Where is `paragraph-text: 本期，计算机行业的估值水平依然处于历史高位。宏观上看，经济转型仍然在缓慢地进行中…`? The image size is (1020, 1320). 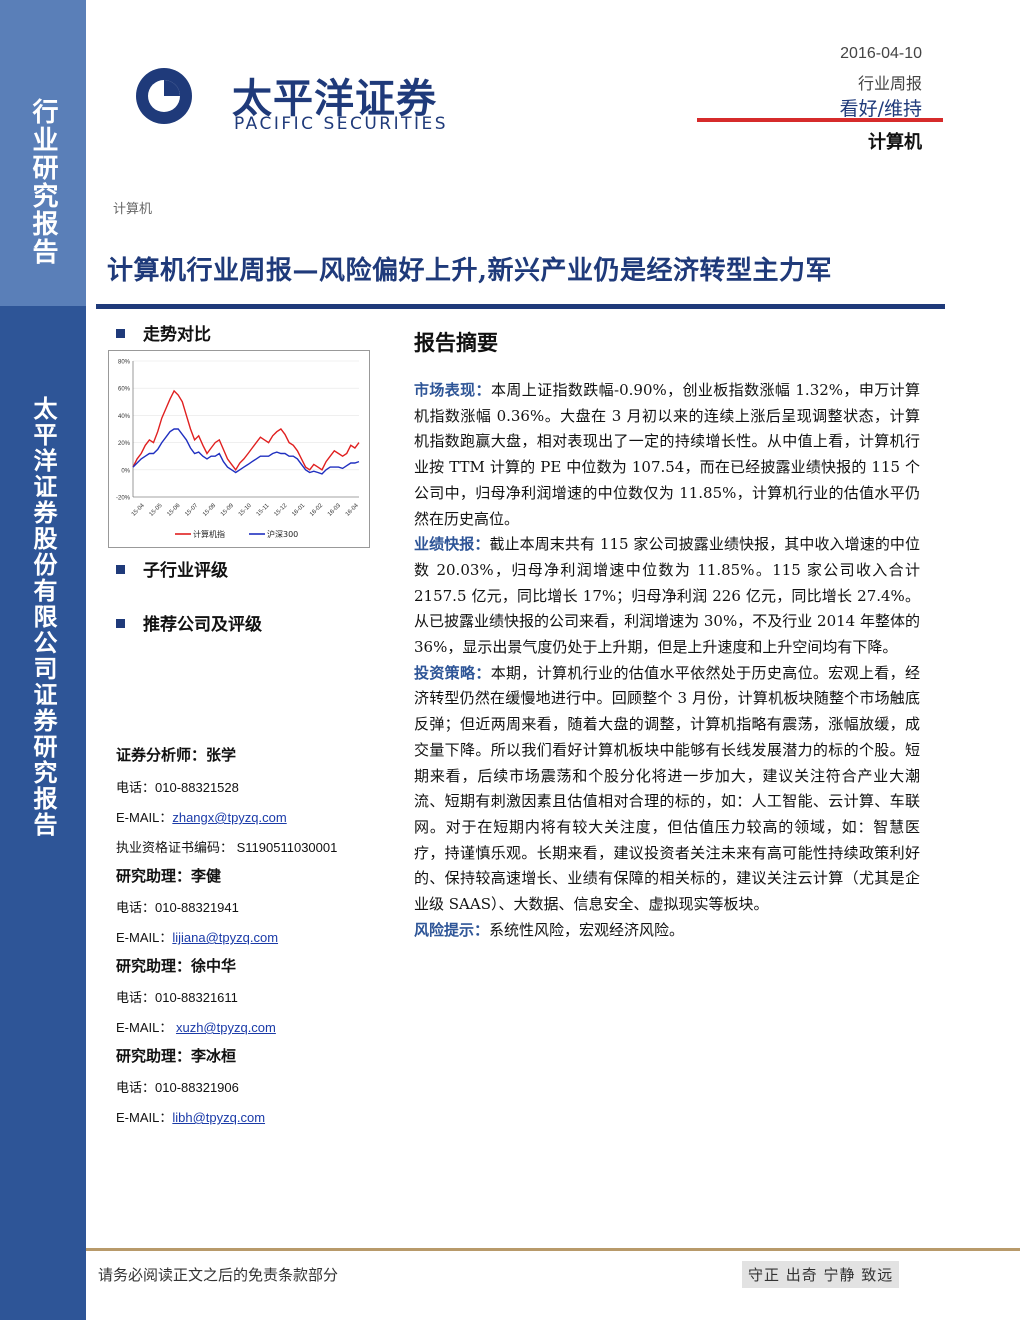 paragraph-text: 本期，计算机行业的估值水平依然处于历史高位。宏观上看，经济转型仍然在缓慢地进行中… is located at coordinates (667, 788).